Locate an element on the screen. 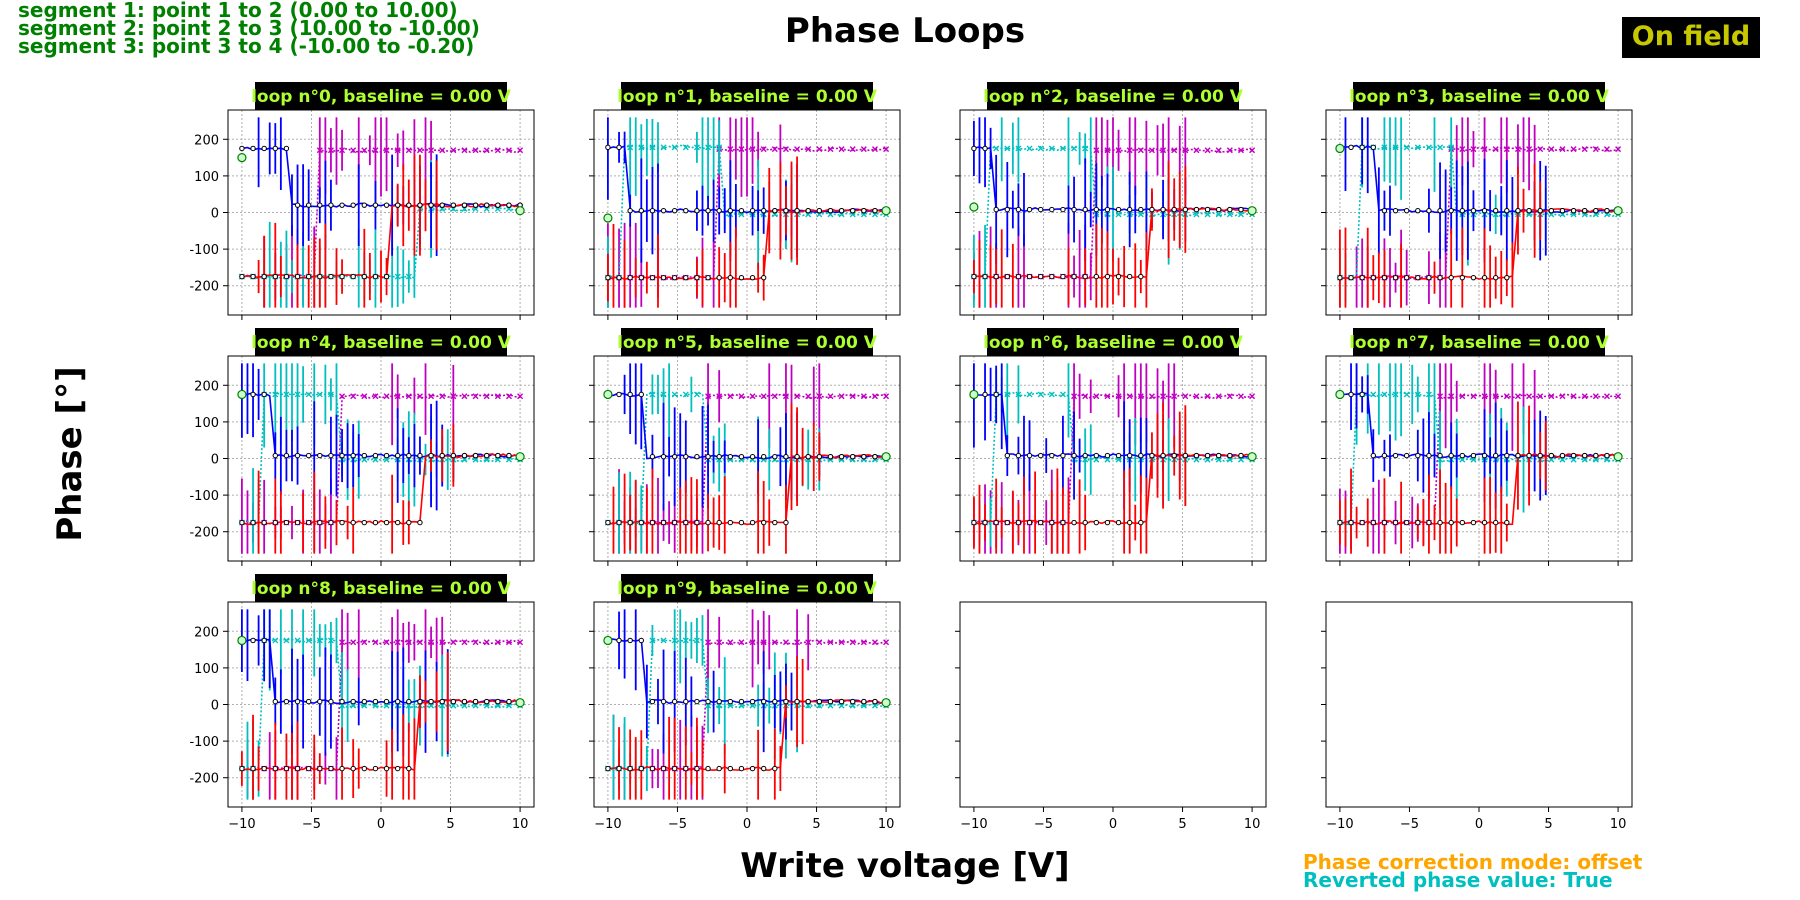  series-on-field-down is located at coordinates (381, 437).